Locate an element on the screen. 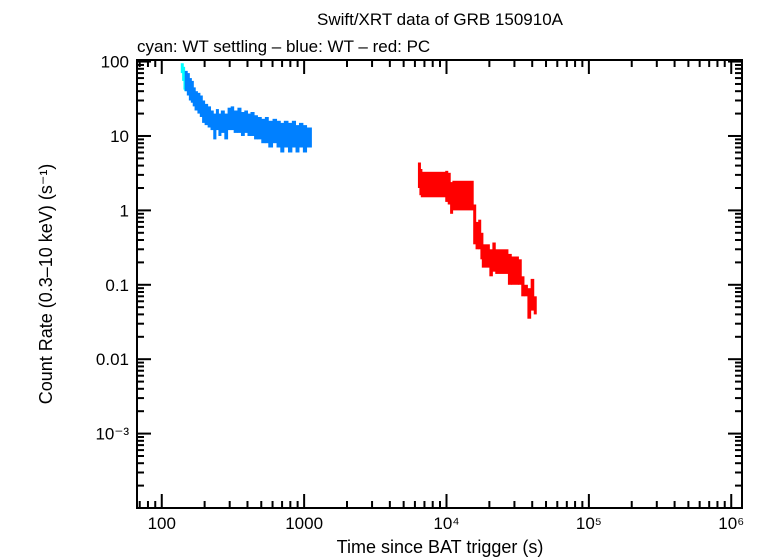 This screenshot has width=758, height=558. x-tick-label: 1000 is located at coordinates (304, 523).